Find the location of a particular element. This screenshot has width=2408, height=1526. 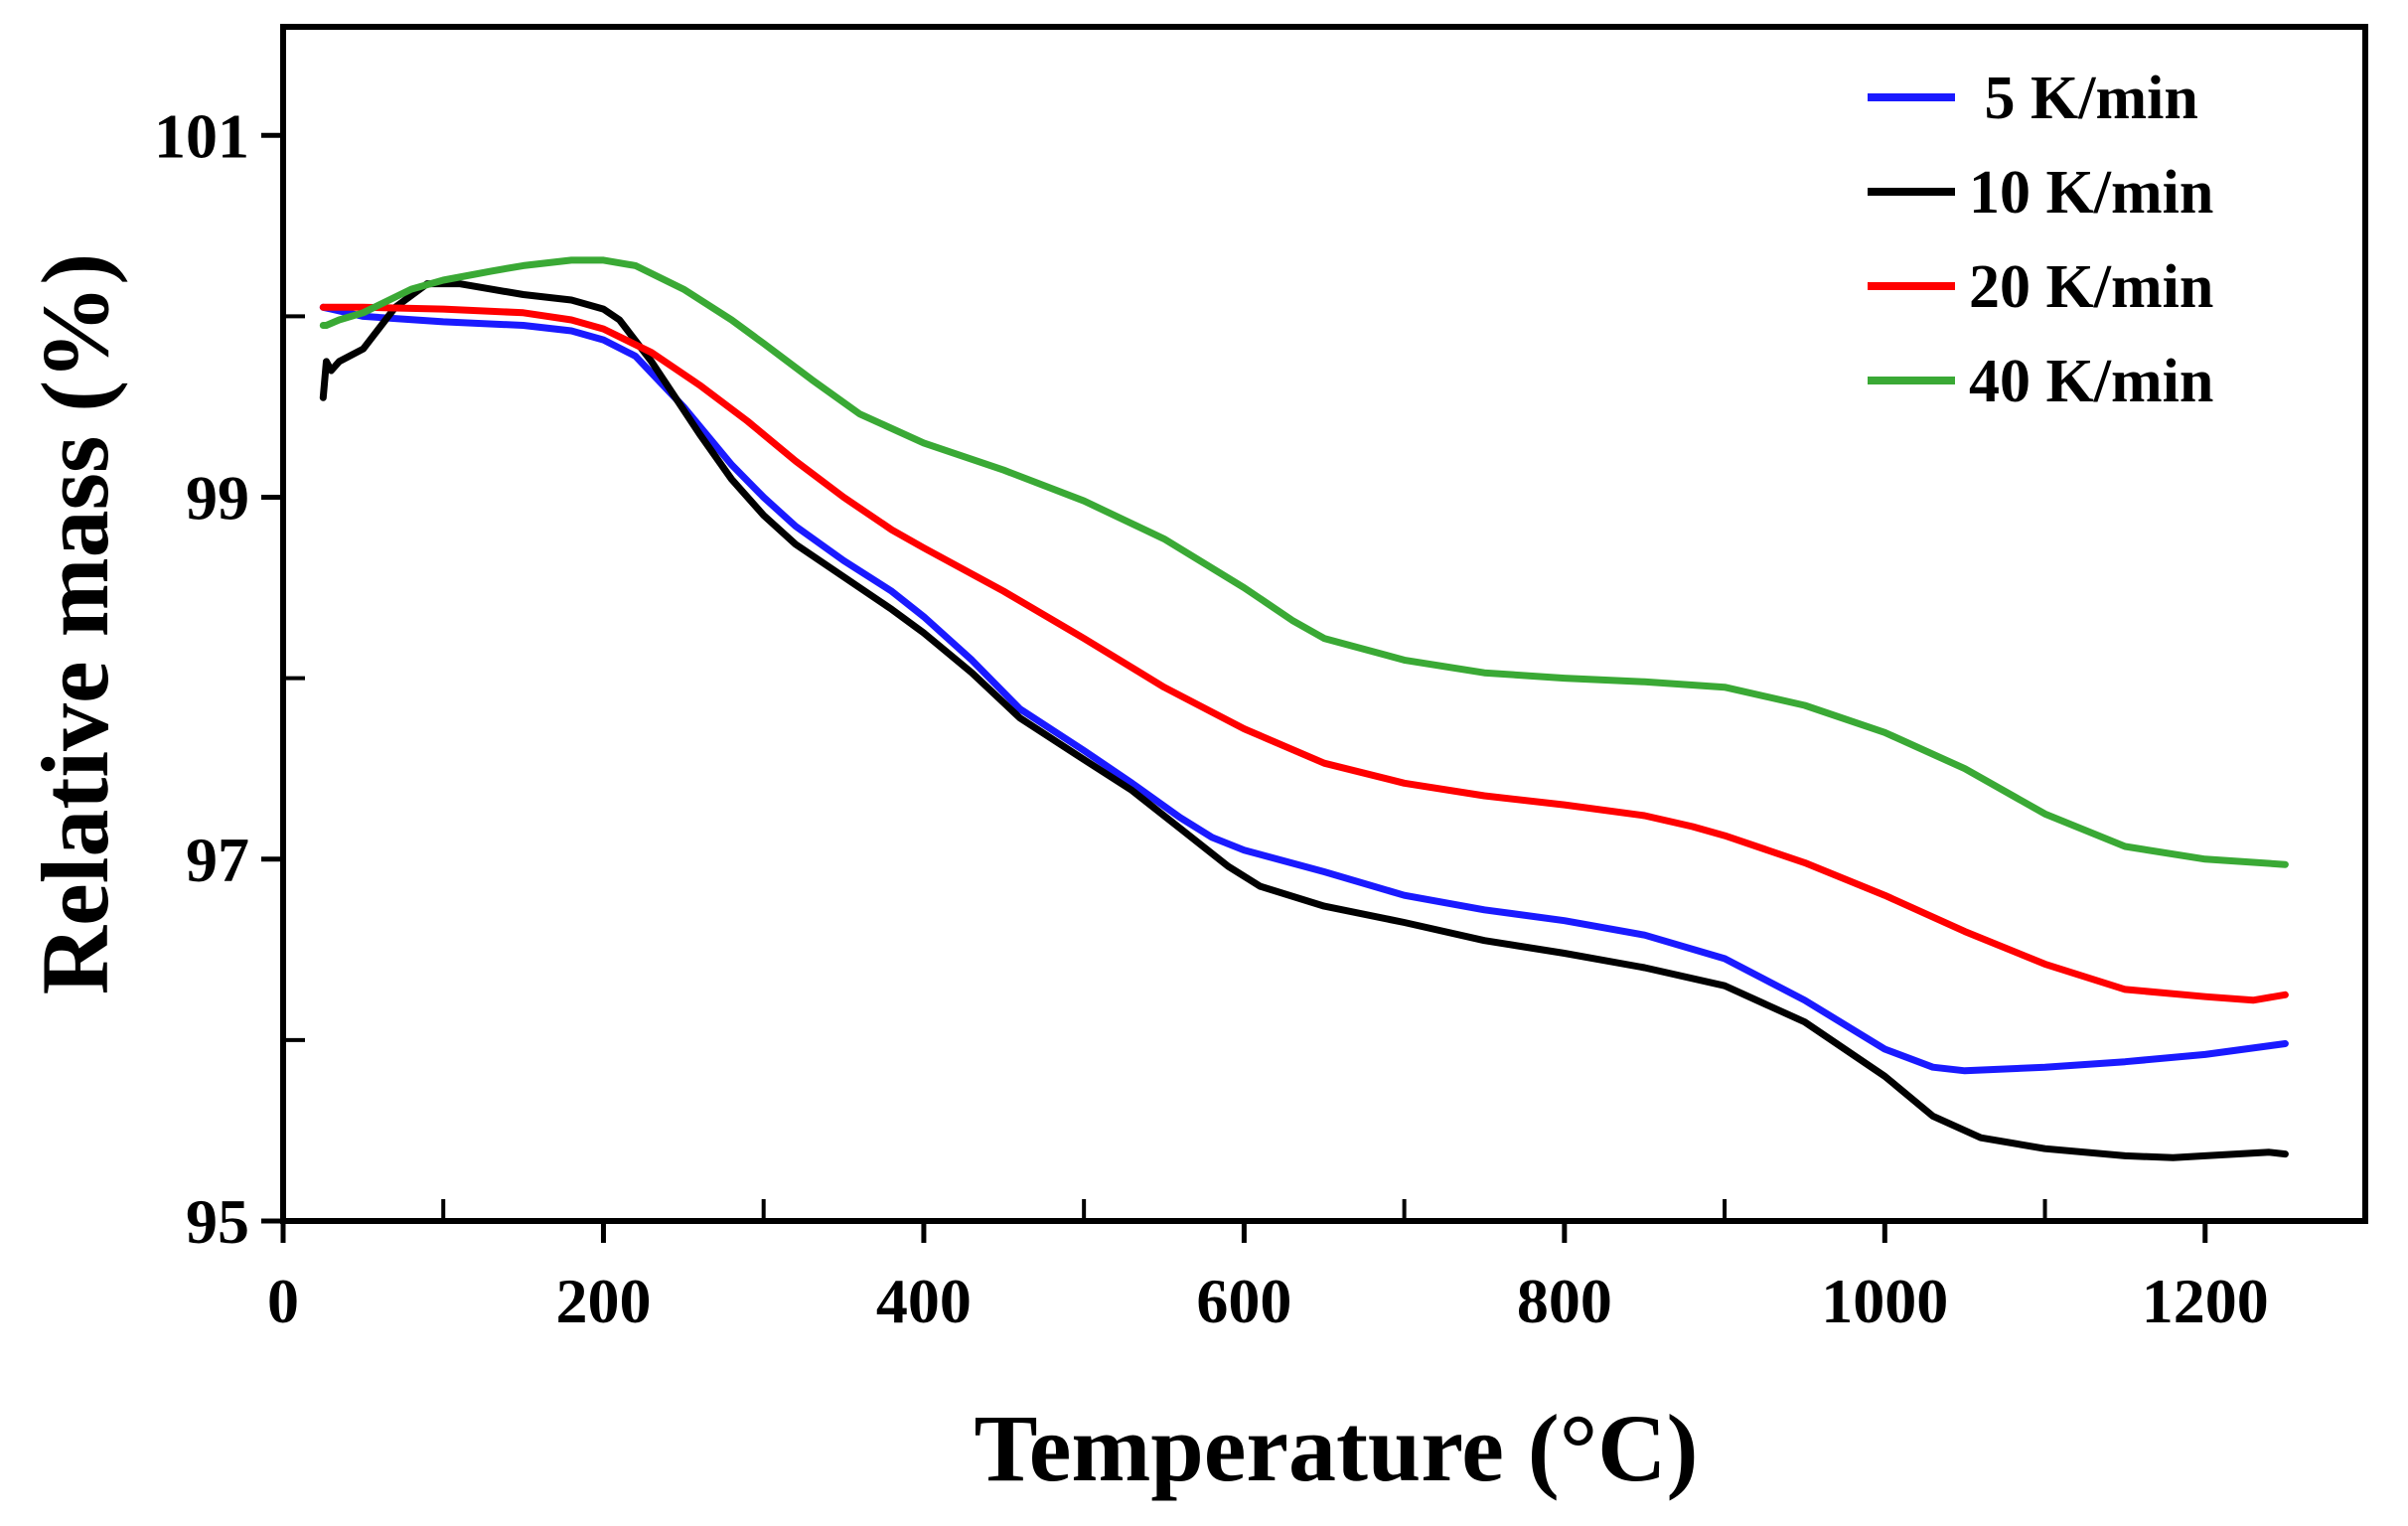

x-tick-label: 200 is located at coordinates (603, 1301).